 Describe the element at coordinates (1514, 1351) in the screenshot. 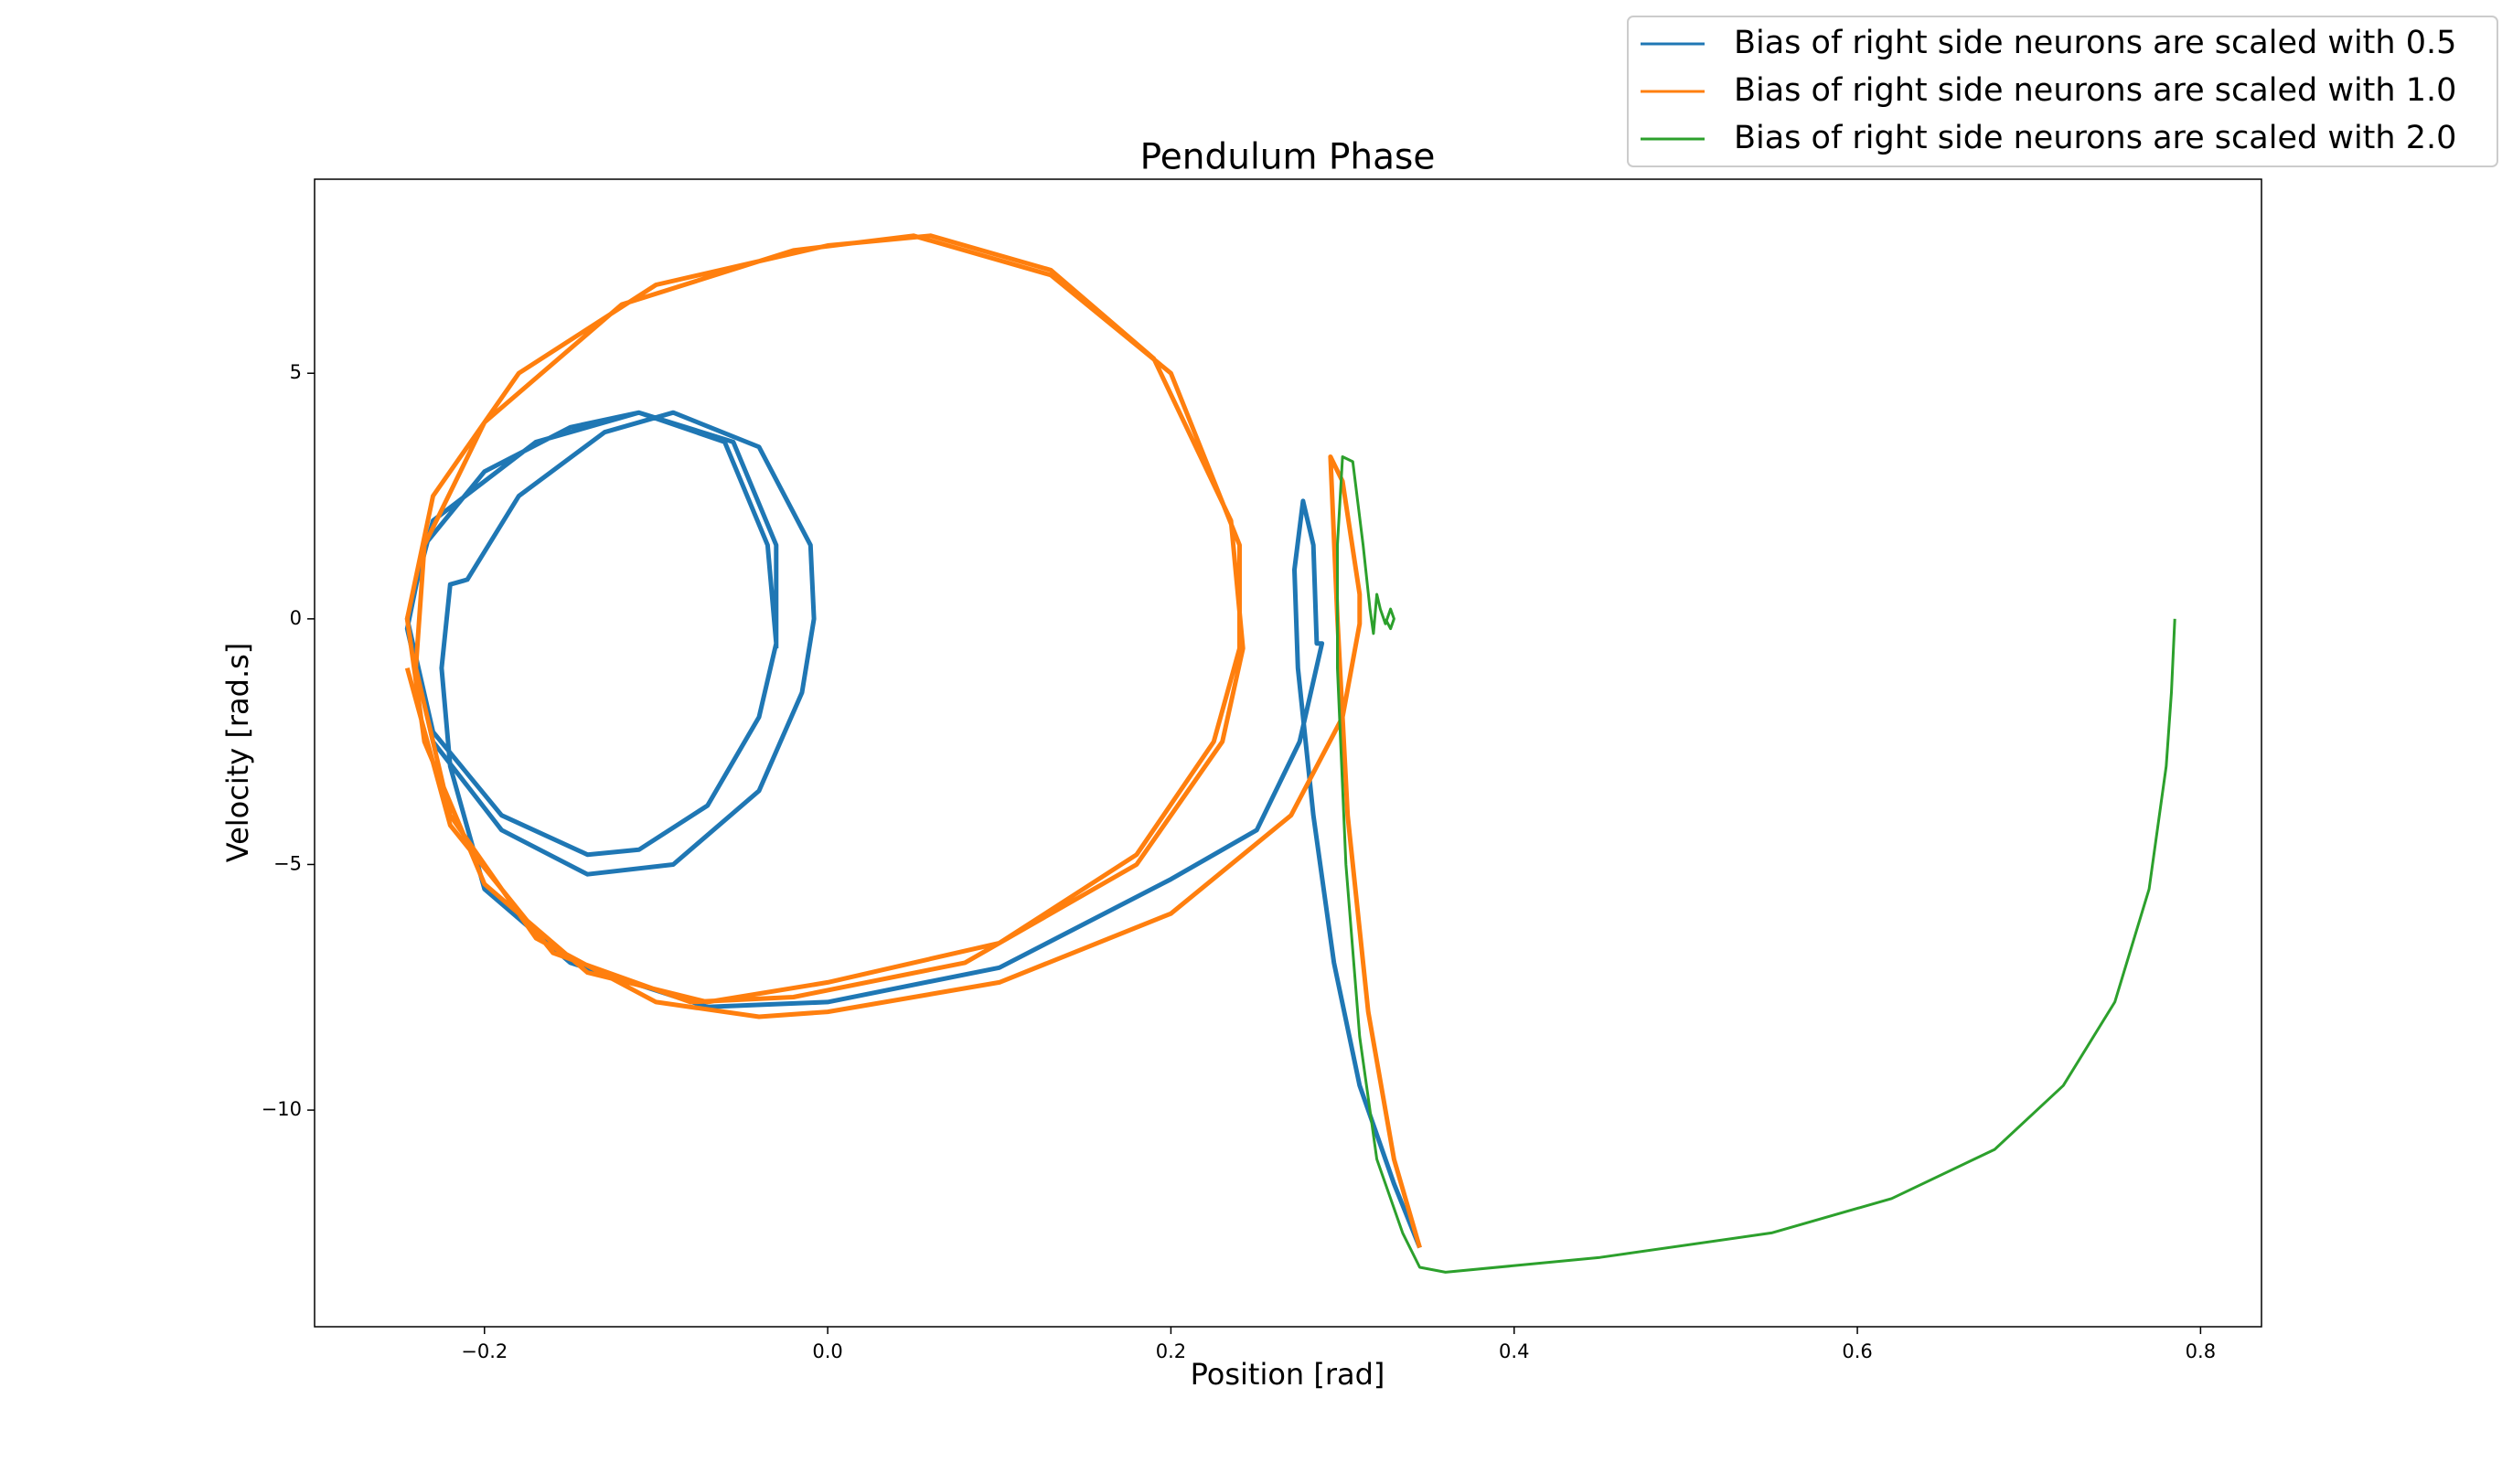

I see `x-tick-label: 0.4` at that location.